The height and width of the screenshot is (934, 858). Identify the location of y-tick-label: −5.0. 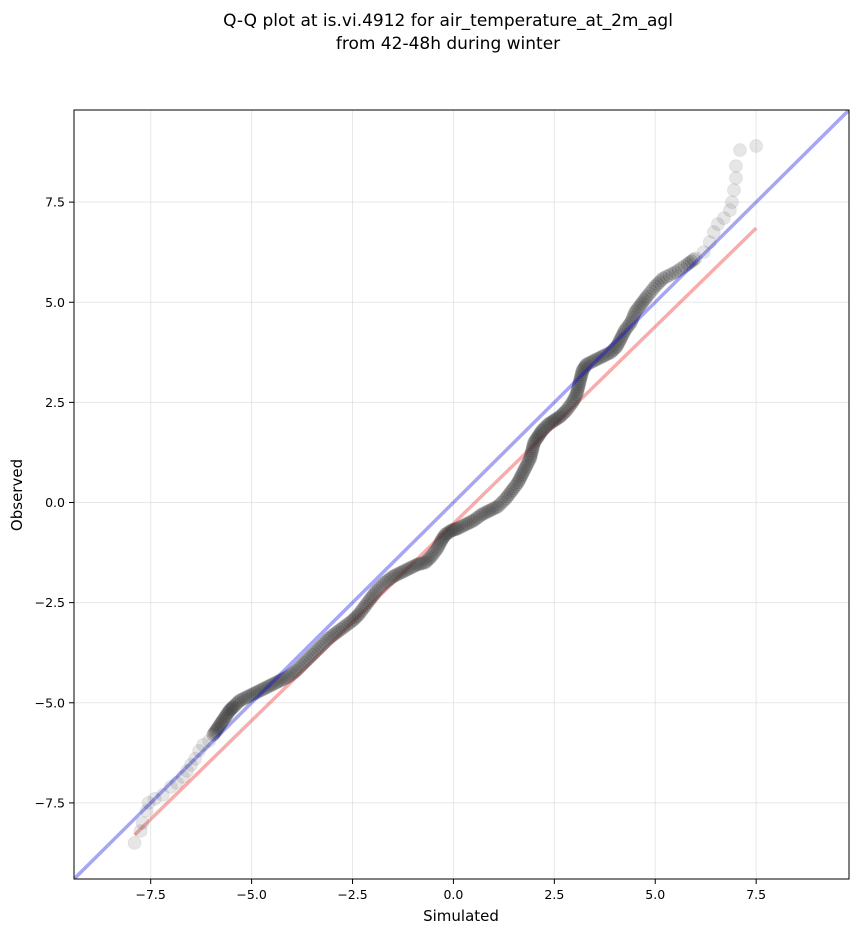
(50, 702).